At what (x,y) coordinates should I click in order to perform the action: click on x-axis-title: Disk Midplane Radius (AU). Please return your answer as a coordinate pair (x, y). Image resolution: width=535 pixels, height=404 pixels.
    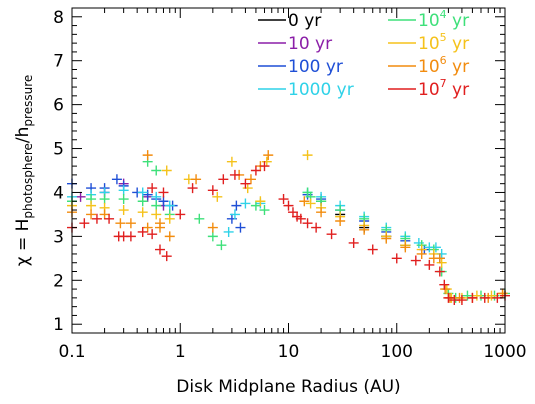
    Looking at the image, I should click on (288, 387).